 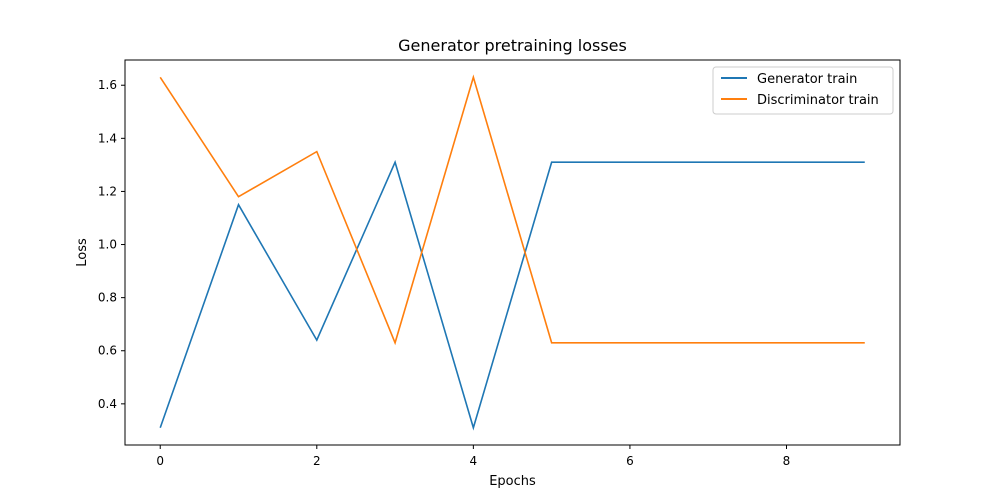 I want to click on x-axis-label: Epochs, so click(x=512, y=481).